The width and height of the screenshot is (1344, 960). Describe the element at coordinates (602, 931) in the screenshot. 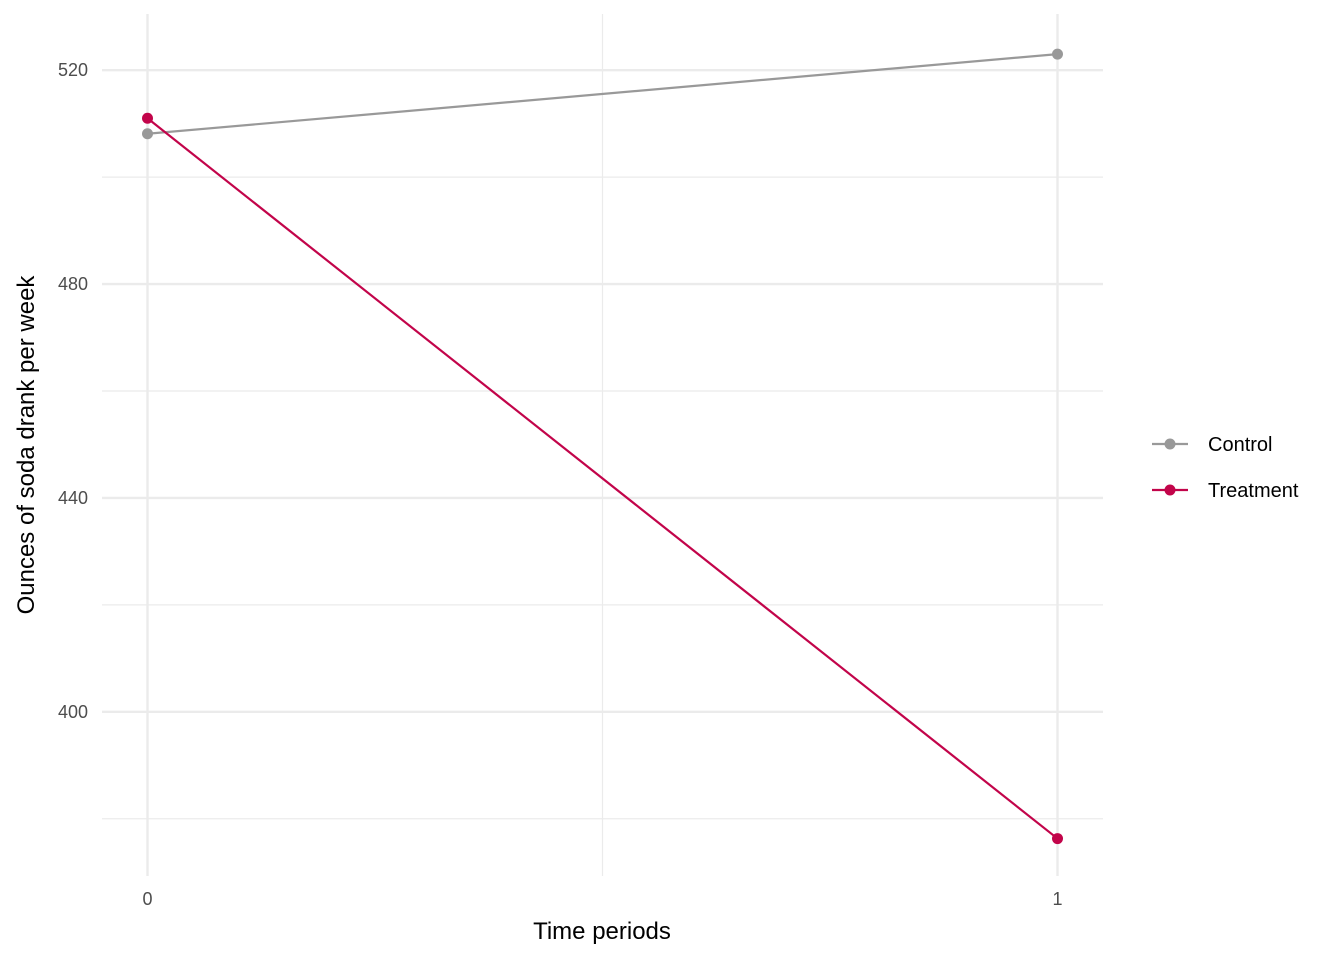

I see `x-axis-title: Time periods` at that location.